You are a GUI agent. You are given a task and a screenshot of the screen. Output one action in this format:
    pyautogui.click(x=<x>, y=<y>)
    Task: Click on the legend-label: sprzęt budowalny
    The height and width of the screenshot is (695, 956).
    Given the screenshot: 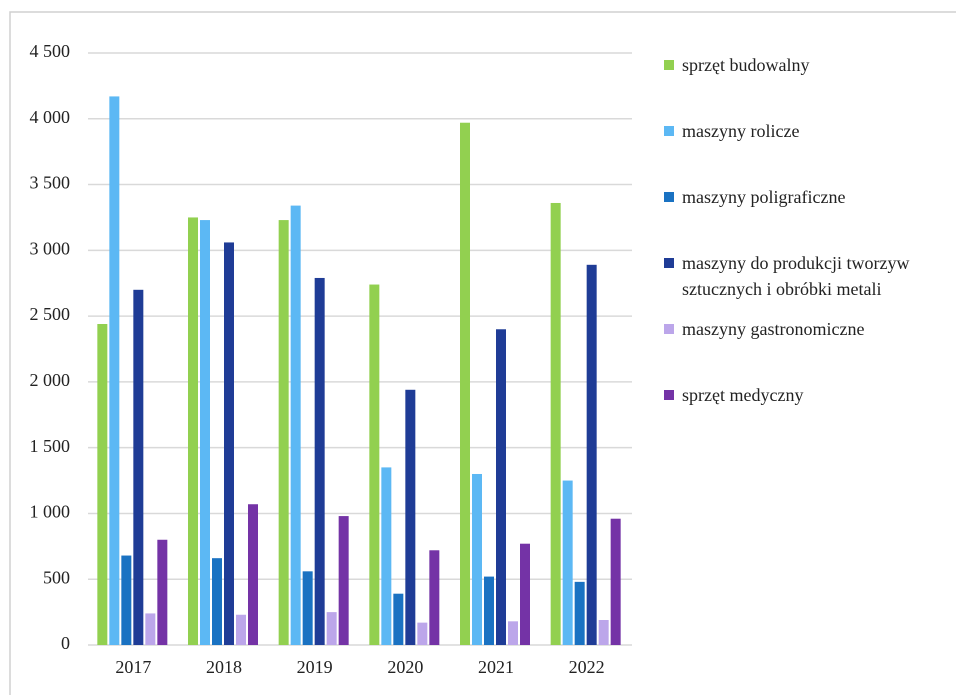 What is the action you would take?
    pyautogui.click(x=746, y=65)
    